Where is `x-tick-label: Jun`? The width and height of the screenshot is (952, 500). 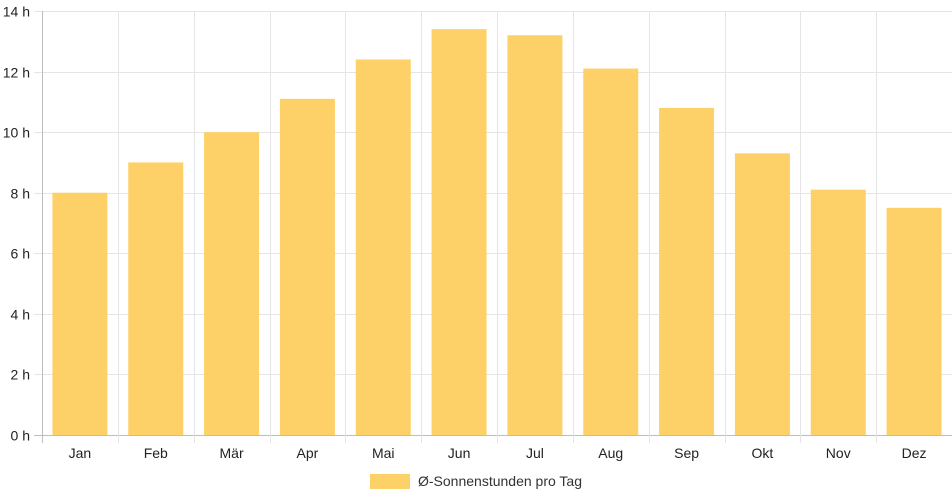 x-tick-label: Jun is located at coordinates (459, 453).